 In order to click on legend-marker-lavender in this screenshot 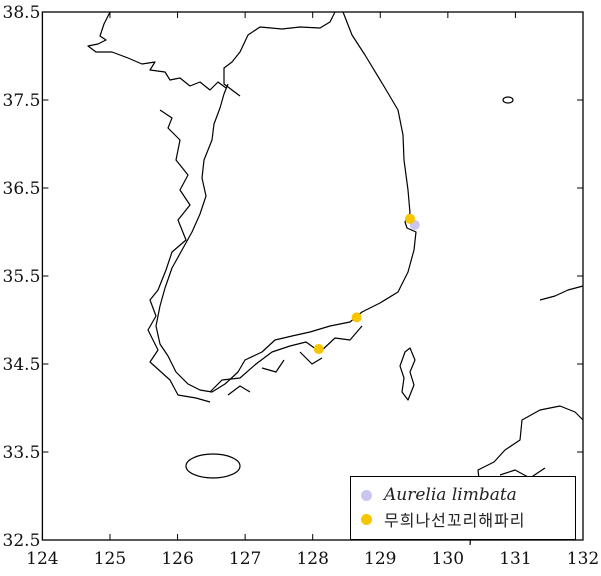, I will do `click(366, 495)`.